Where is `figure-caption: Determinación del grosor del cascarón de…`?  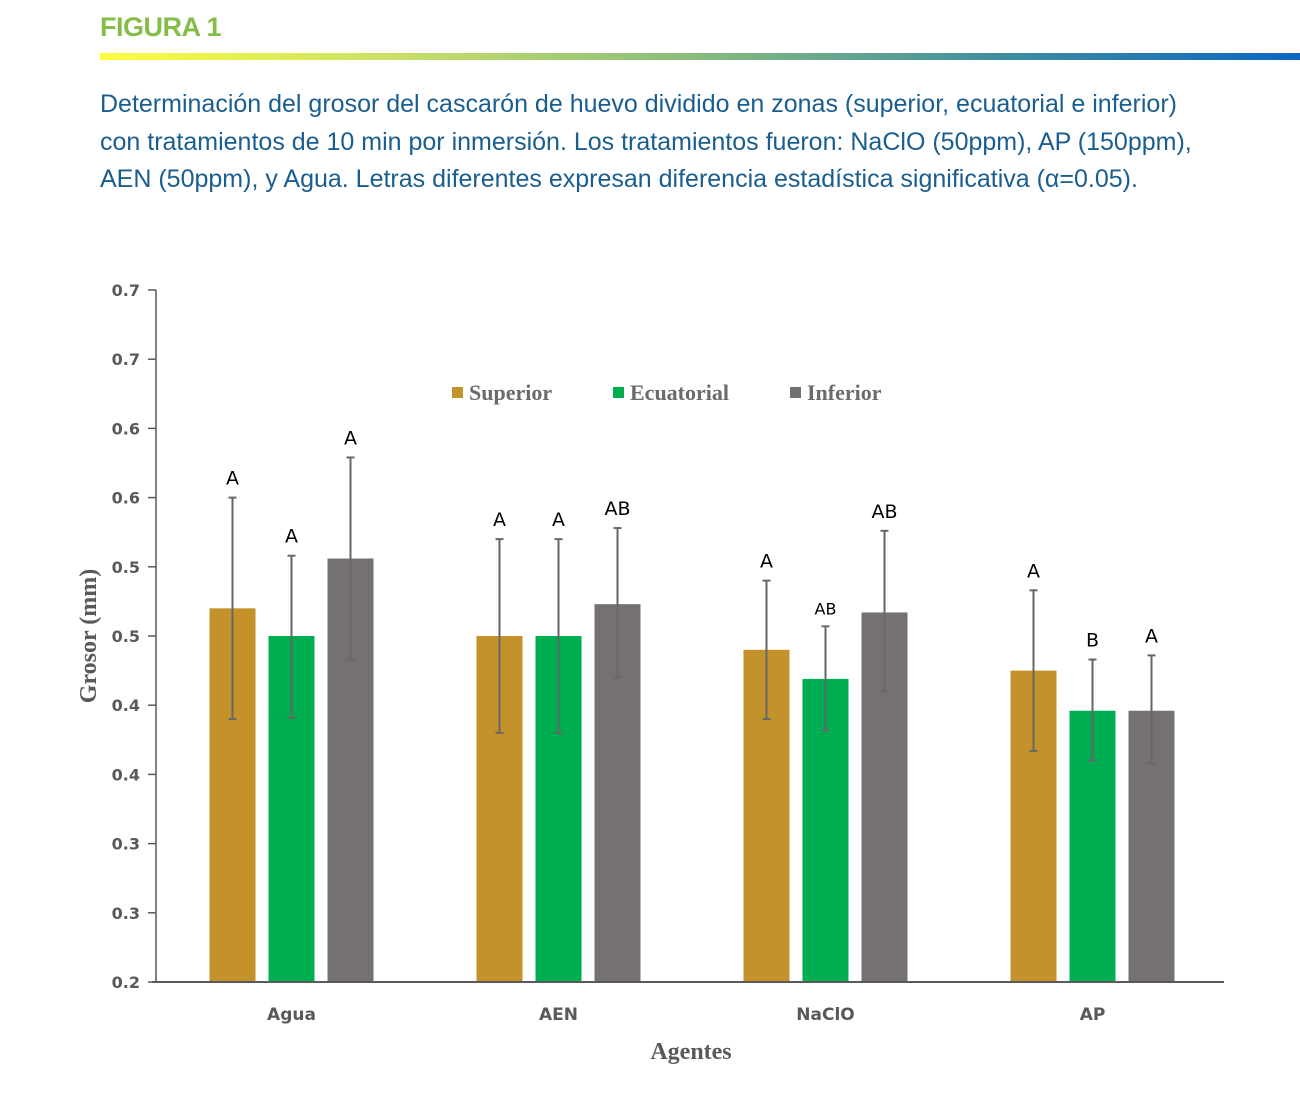 figure-caption: Determinación del grosor del cascarón de… is located at coordinates (646, 141).